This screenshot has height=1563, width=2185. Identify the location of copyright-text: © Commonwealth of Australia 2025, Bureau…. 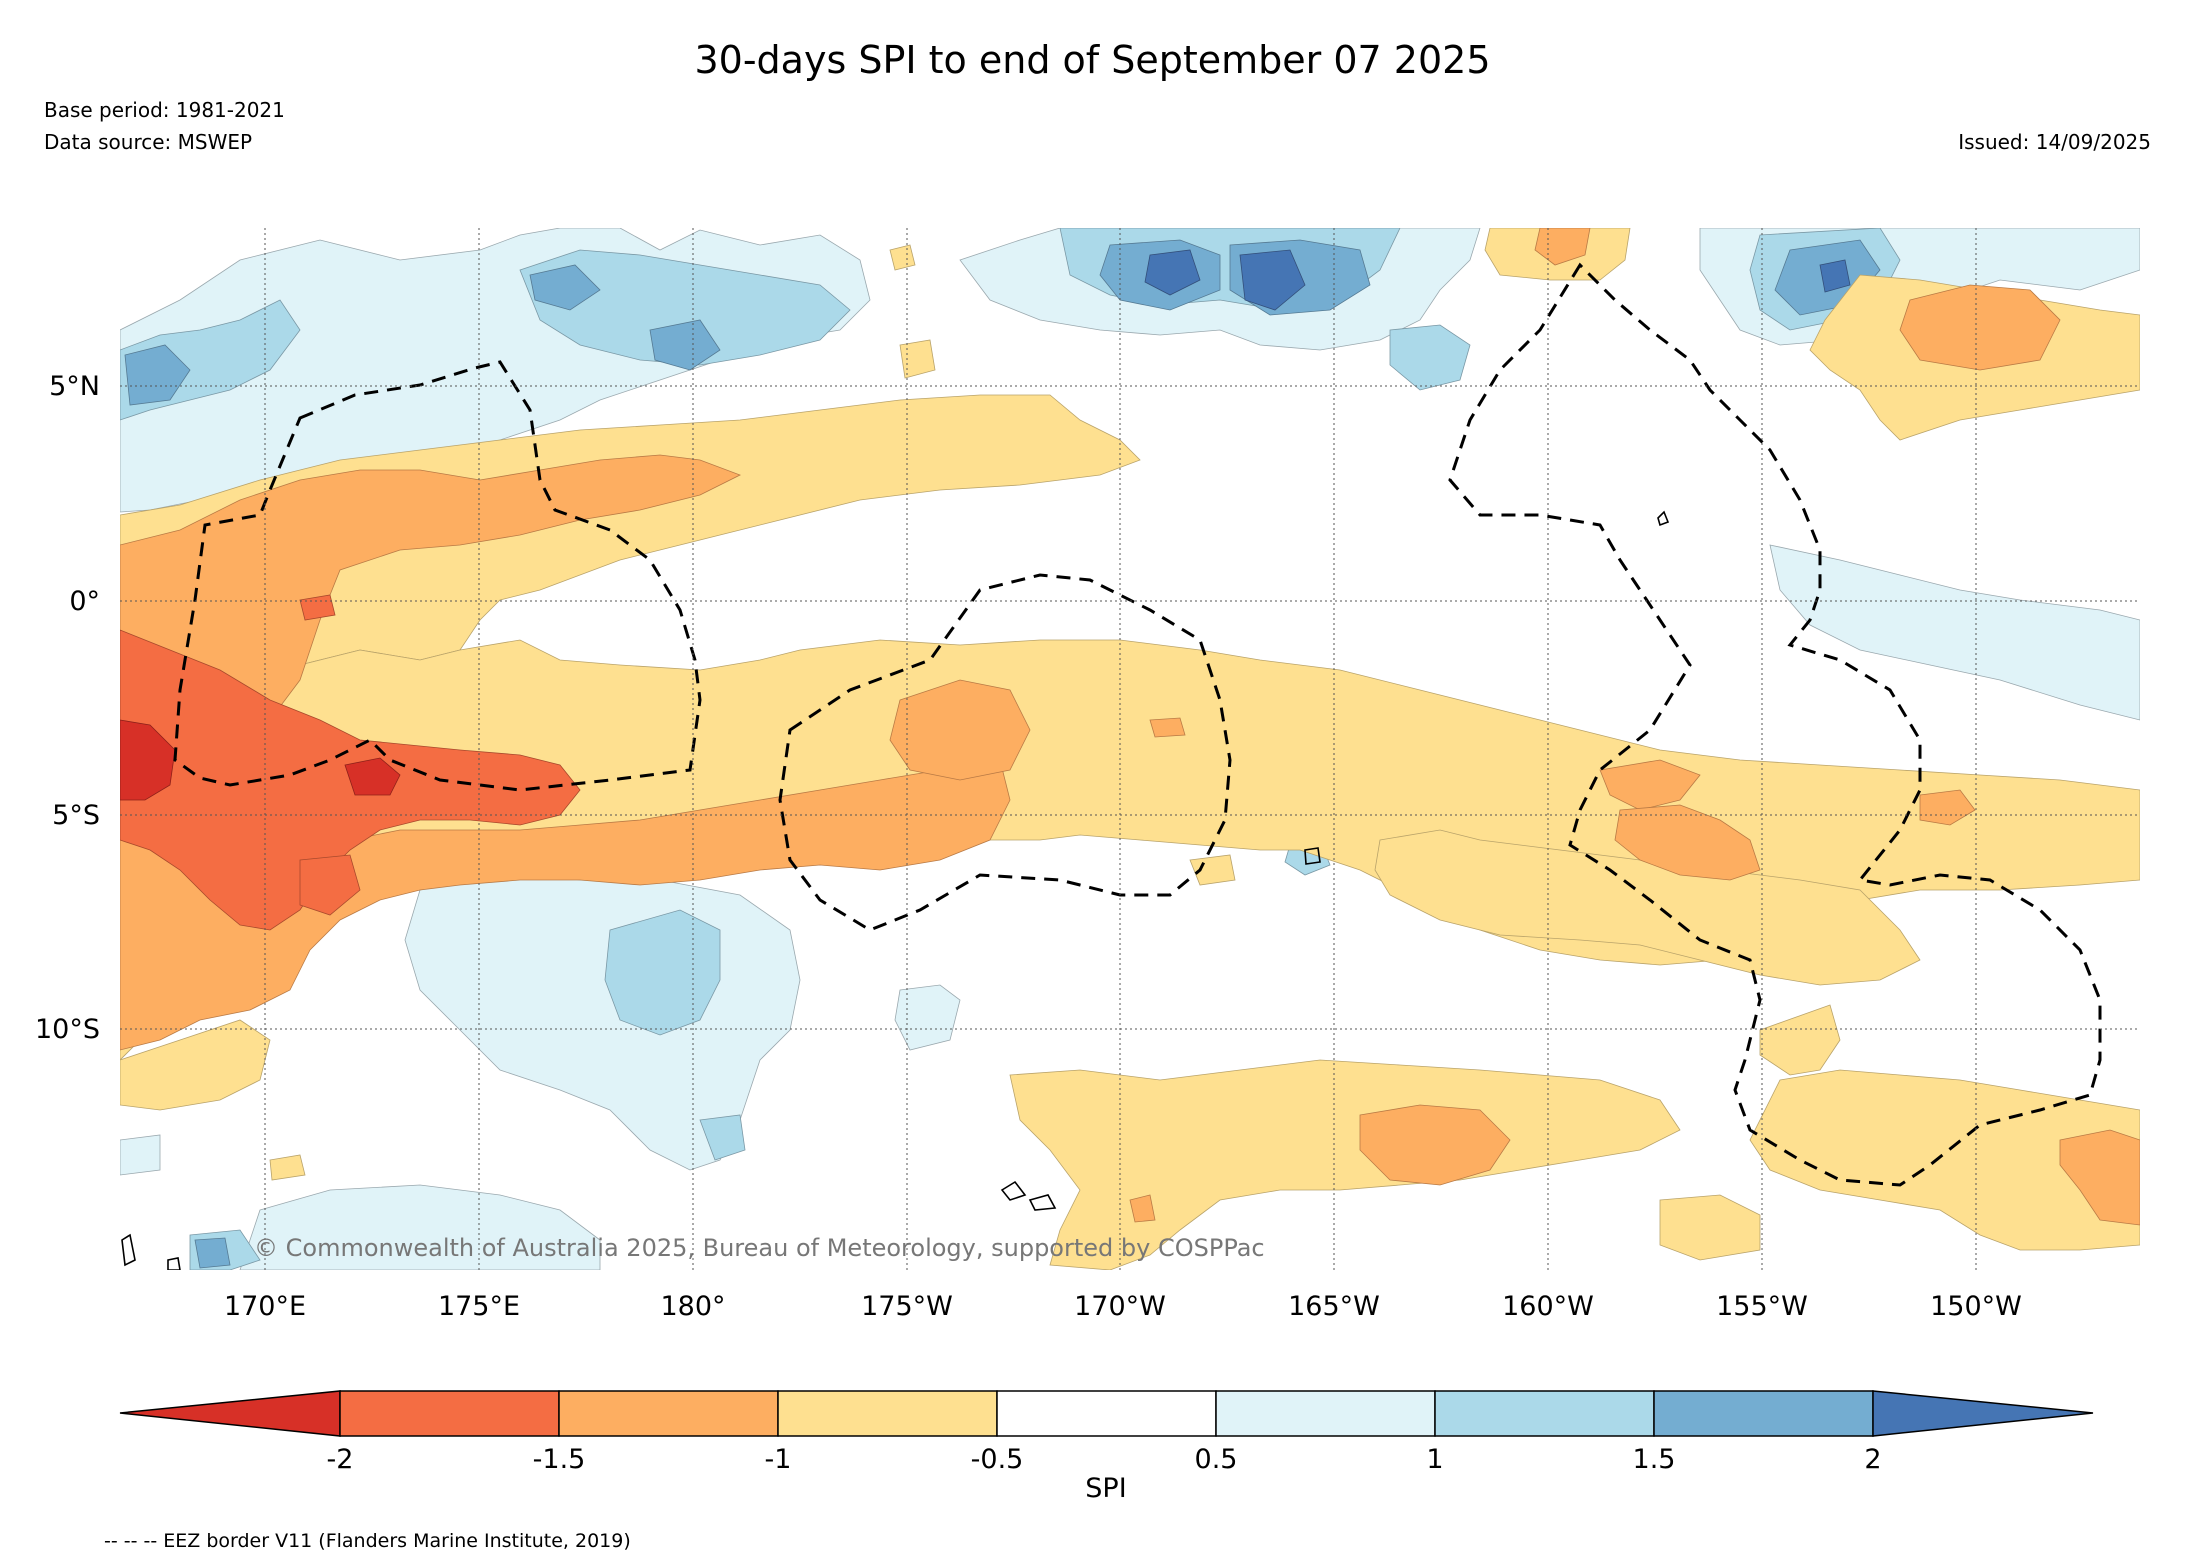
(759, 1248).